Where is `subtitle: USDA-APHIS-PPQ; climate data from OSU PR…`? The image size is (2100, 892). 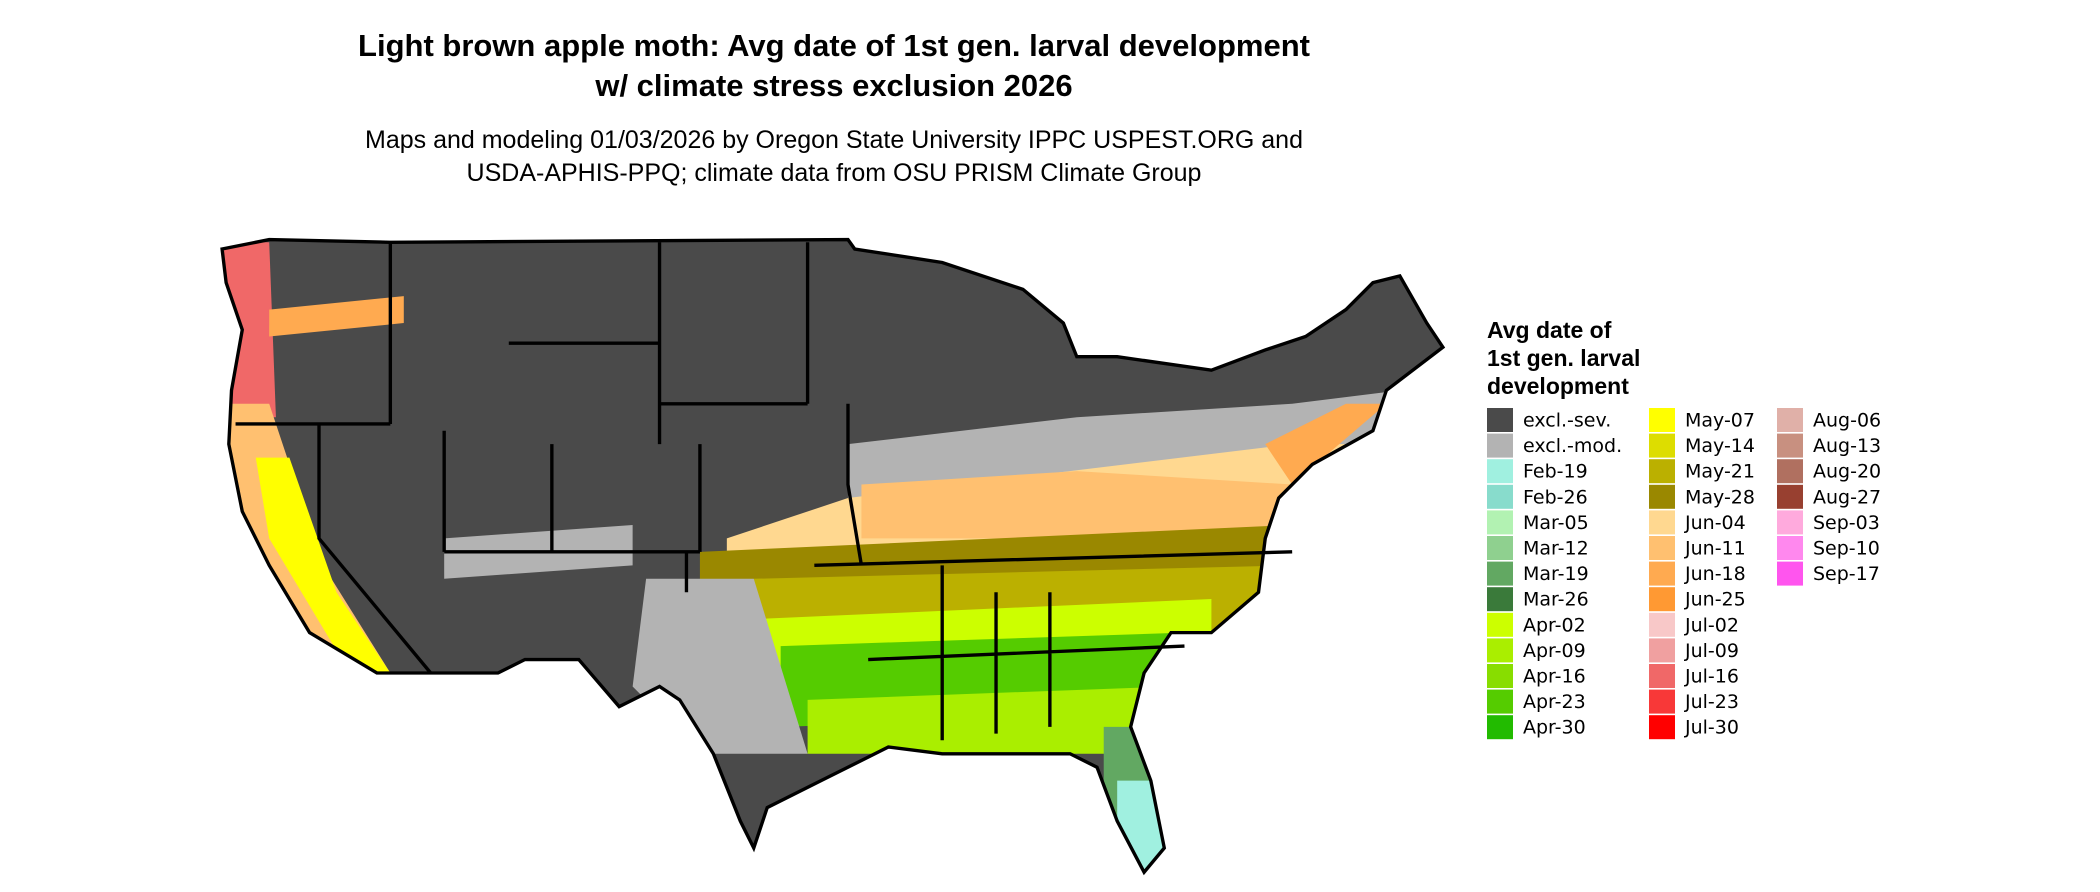 subtitle: USDA-APHIS-PPQ; climate data from OSU PR… is located at coordinates (834, 173).